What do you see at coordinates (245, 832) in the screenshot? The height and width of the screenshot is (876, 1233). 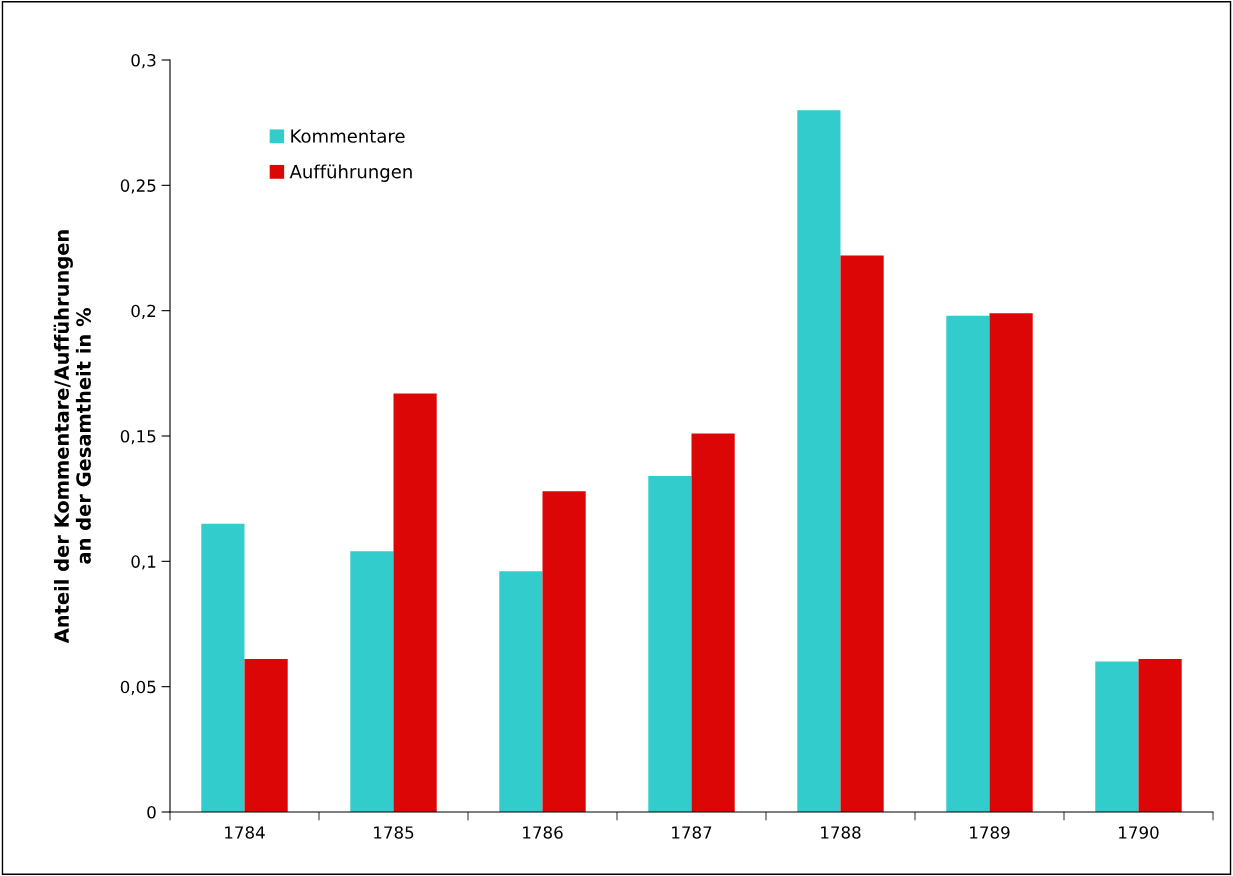 I see `x-tick-label: 1784` at bounding box center [245, 832].